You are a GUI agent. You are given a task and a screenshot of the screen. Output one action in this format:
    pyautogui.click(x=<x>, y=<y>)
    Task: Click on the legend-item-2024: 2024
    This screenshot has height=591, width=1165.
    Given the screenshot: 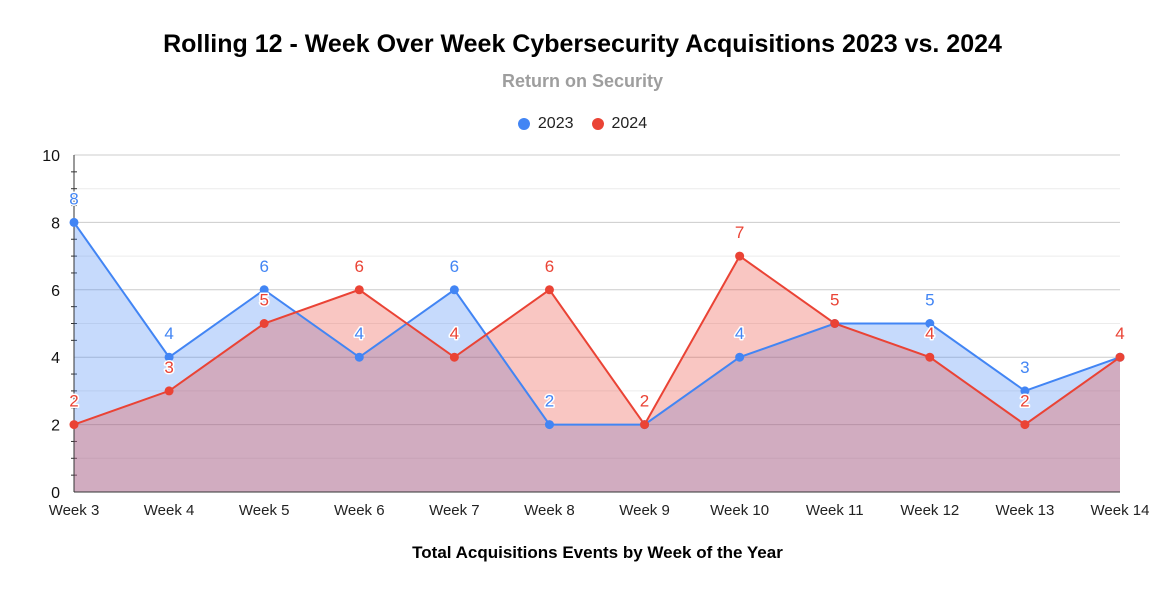 What is the action you would take?
    pyautogui.click(x=619, y=124)
    